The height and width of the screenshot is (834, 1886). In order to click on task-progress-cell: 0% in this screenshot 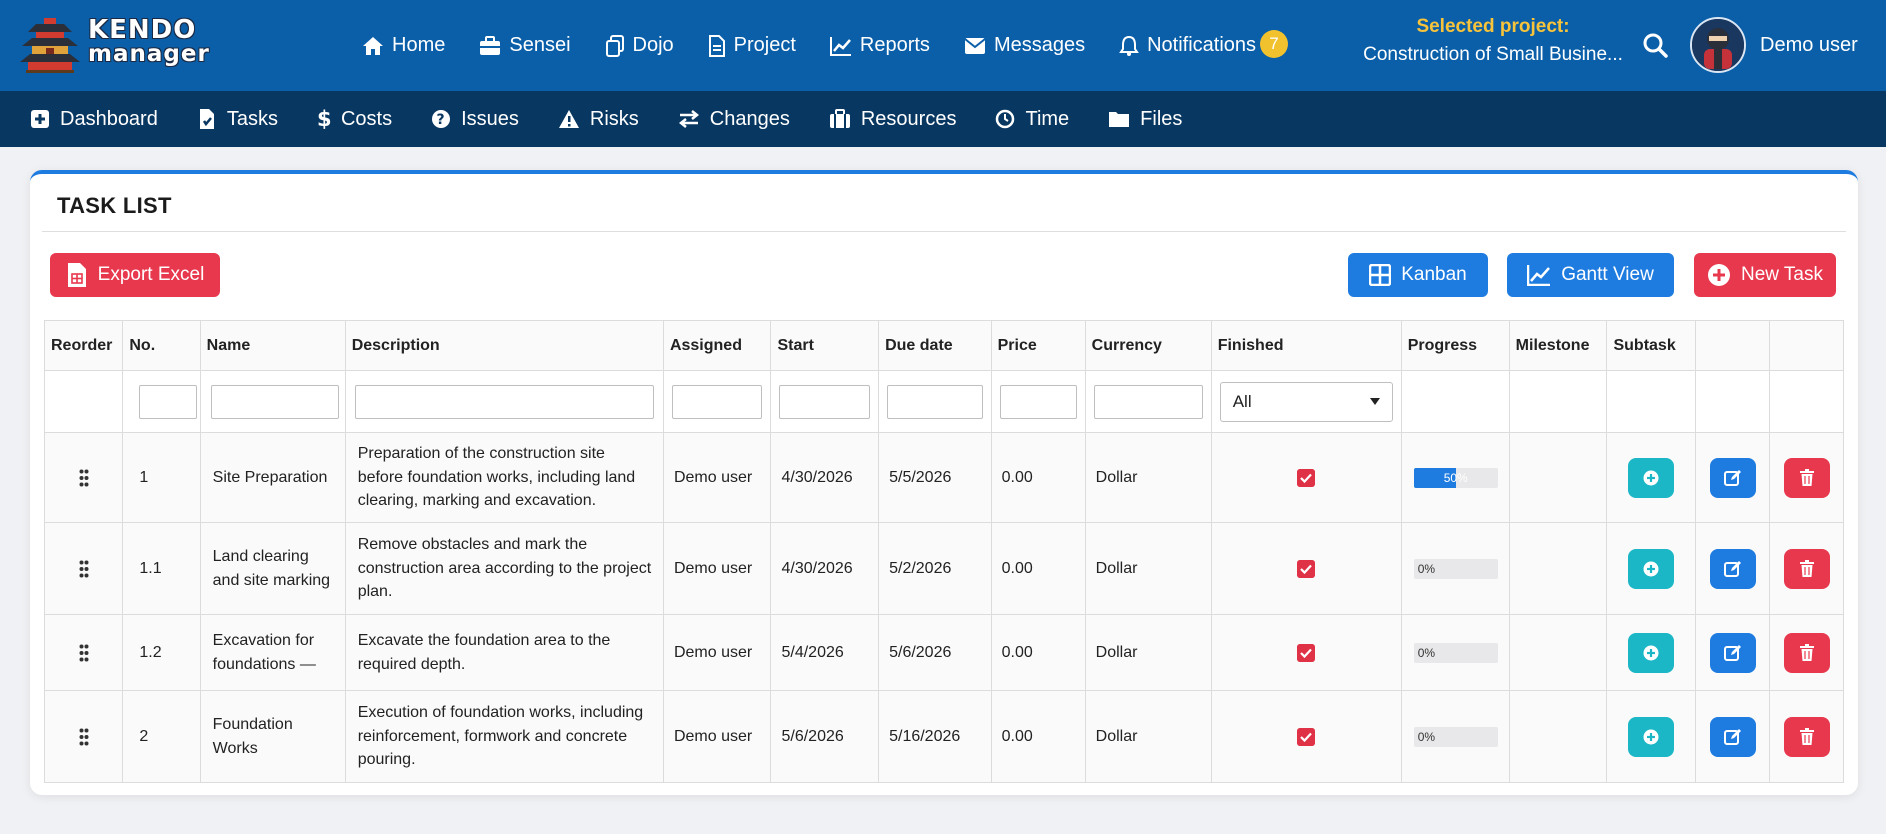, I will do `click(1455, 568)`.